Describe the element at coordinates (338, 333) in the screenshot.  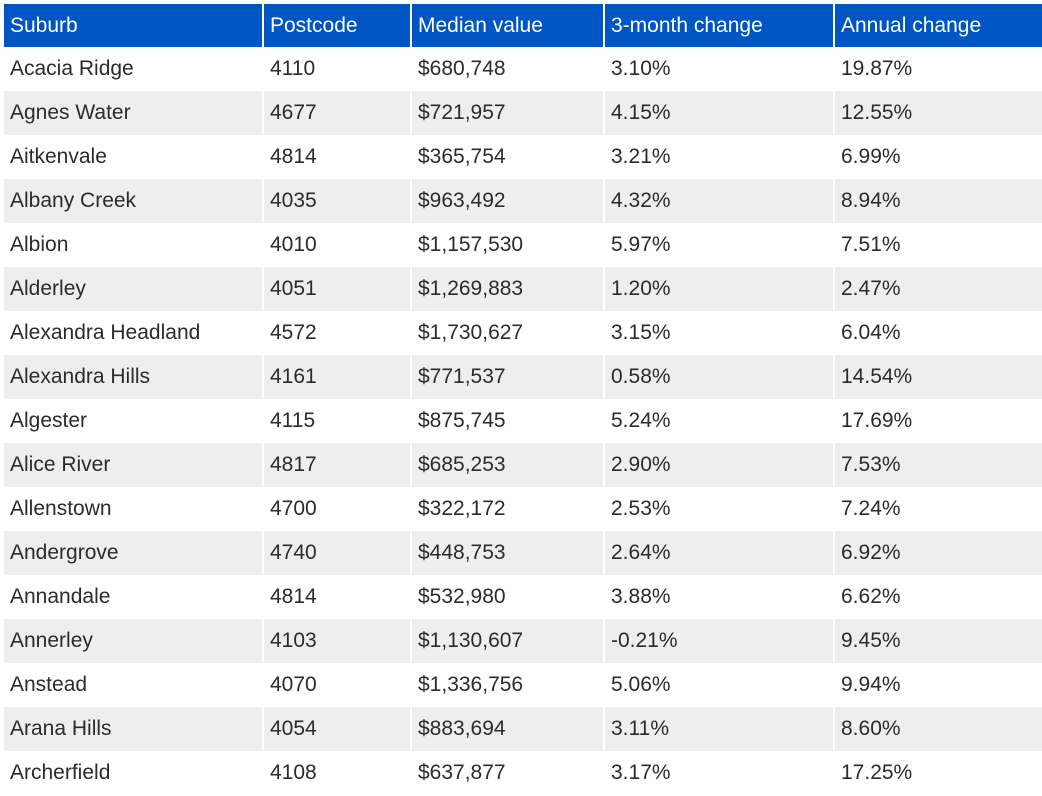
I see `postcode-cell: 4572` at that location.